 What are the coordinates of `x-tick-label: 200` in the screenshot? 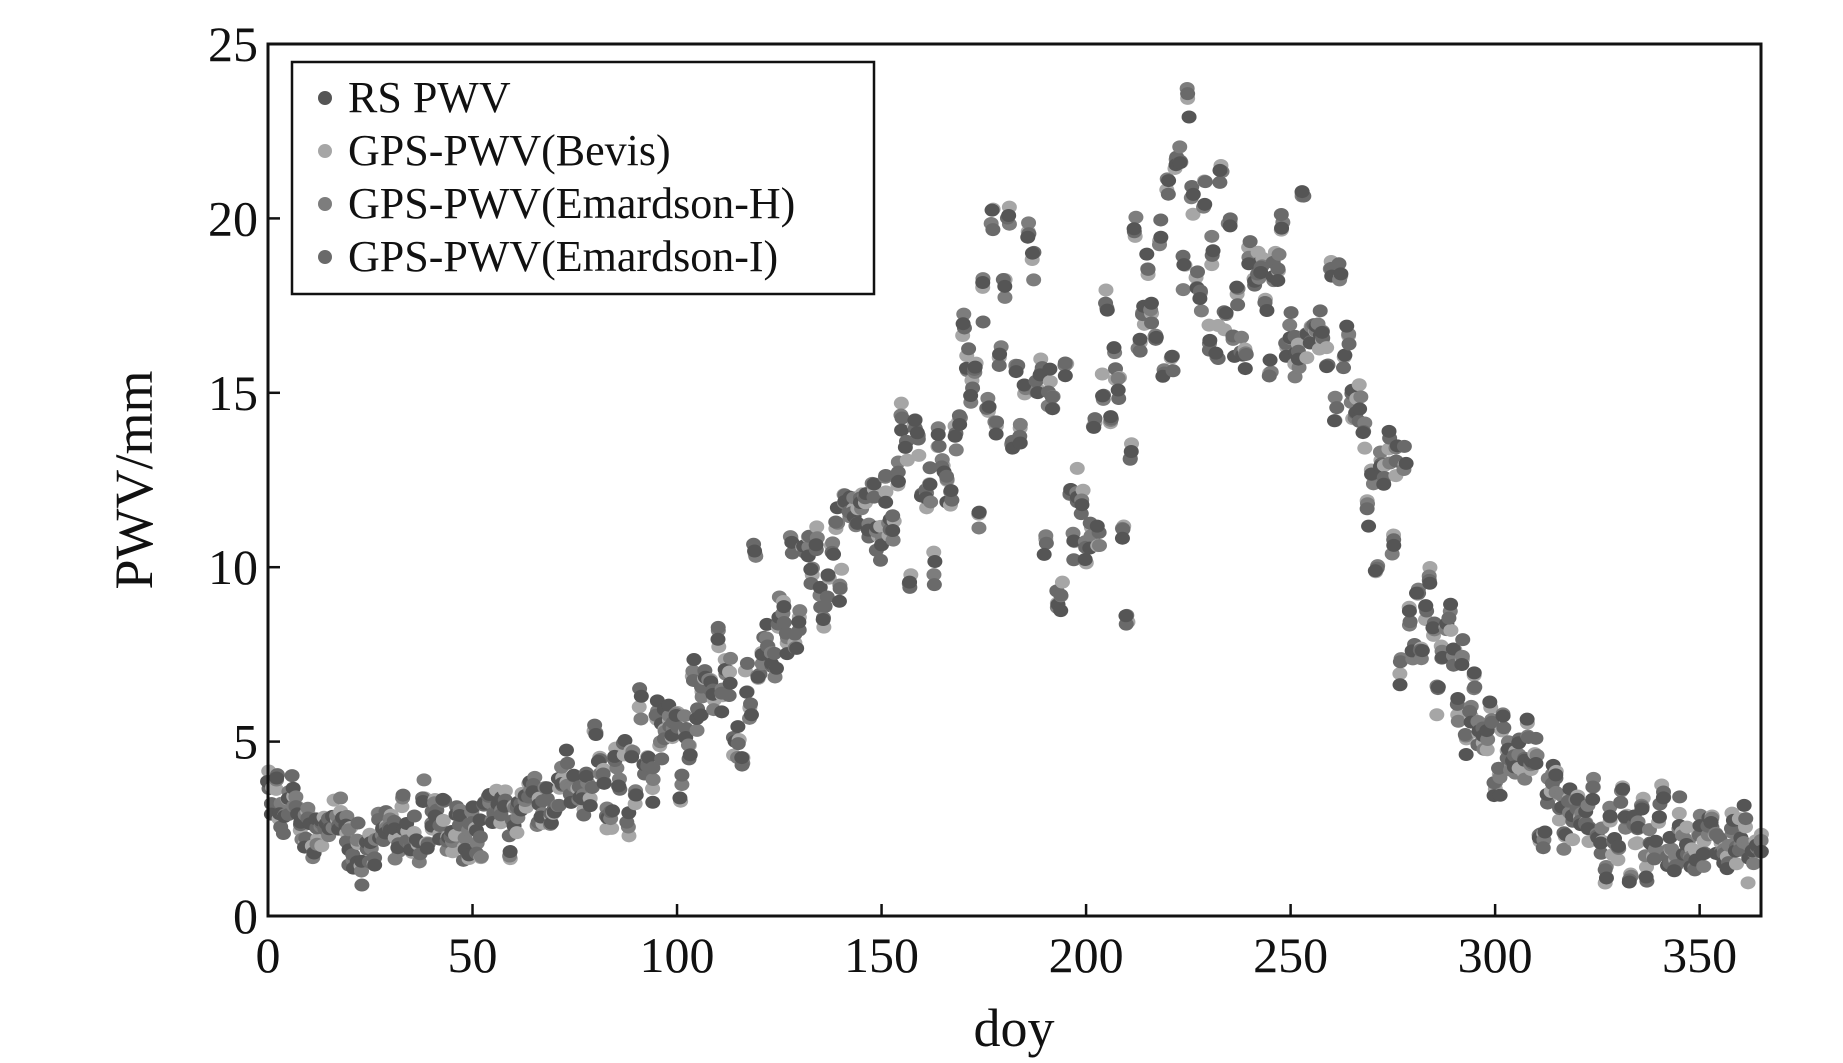 It's located at (1086, 955).